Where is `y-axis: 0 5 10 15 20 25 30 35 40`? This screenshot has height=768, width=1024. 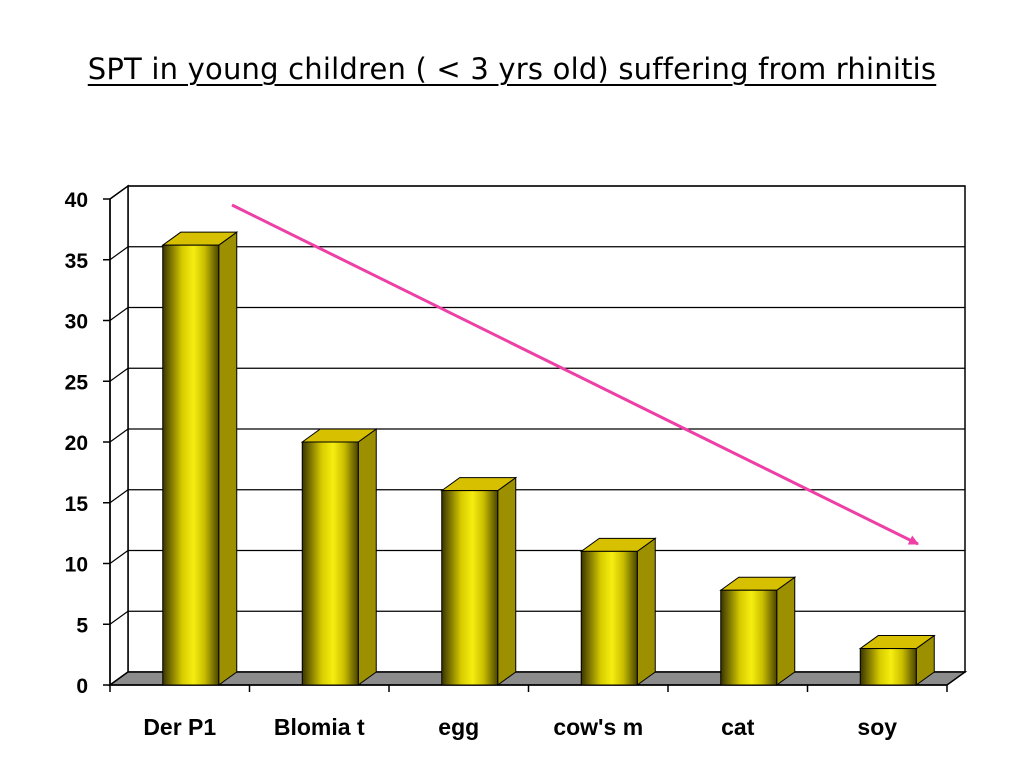
y-axis: 0 5 10 15 20 25 30 35 40 is located at coordinates (88, 443).